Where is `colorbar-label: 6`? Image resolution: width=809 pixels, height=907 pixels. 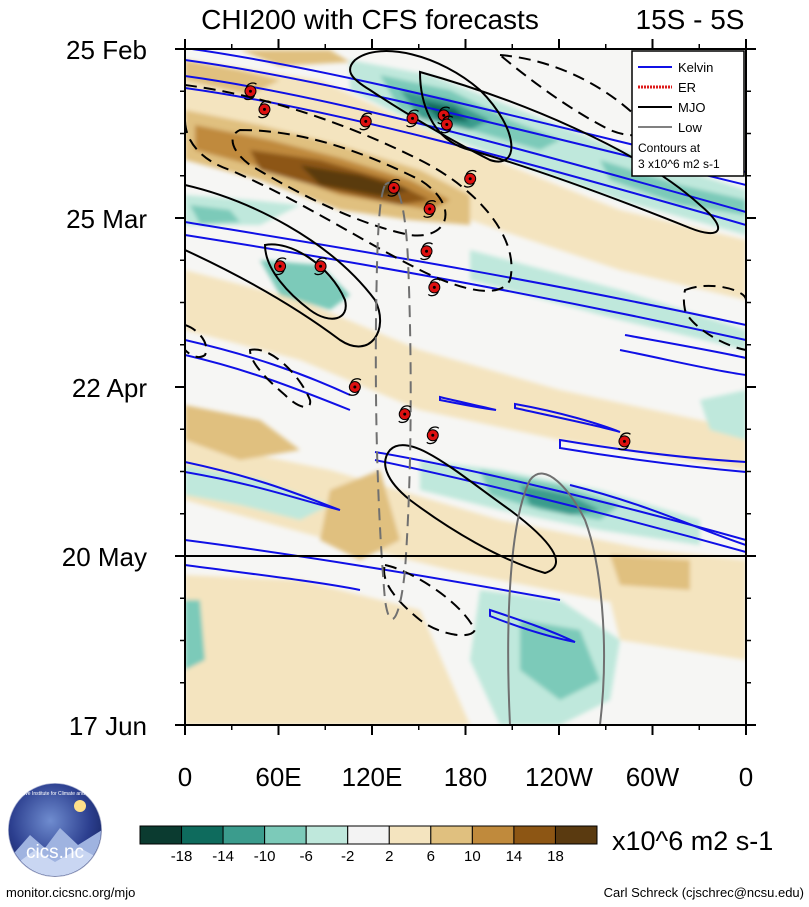
colorbar-label: 6 is located at coordinates (431, 856).